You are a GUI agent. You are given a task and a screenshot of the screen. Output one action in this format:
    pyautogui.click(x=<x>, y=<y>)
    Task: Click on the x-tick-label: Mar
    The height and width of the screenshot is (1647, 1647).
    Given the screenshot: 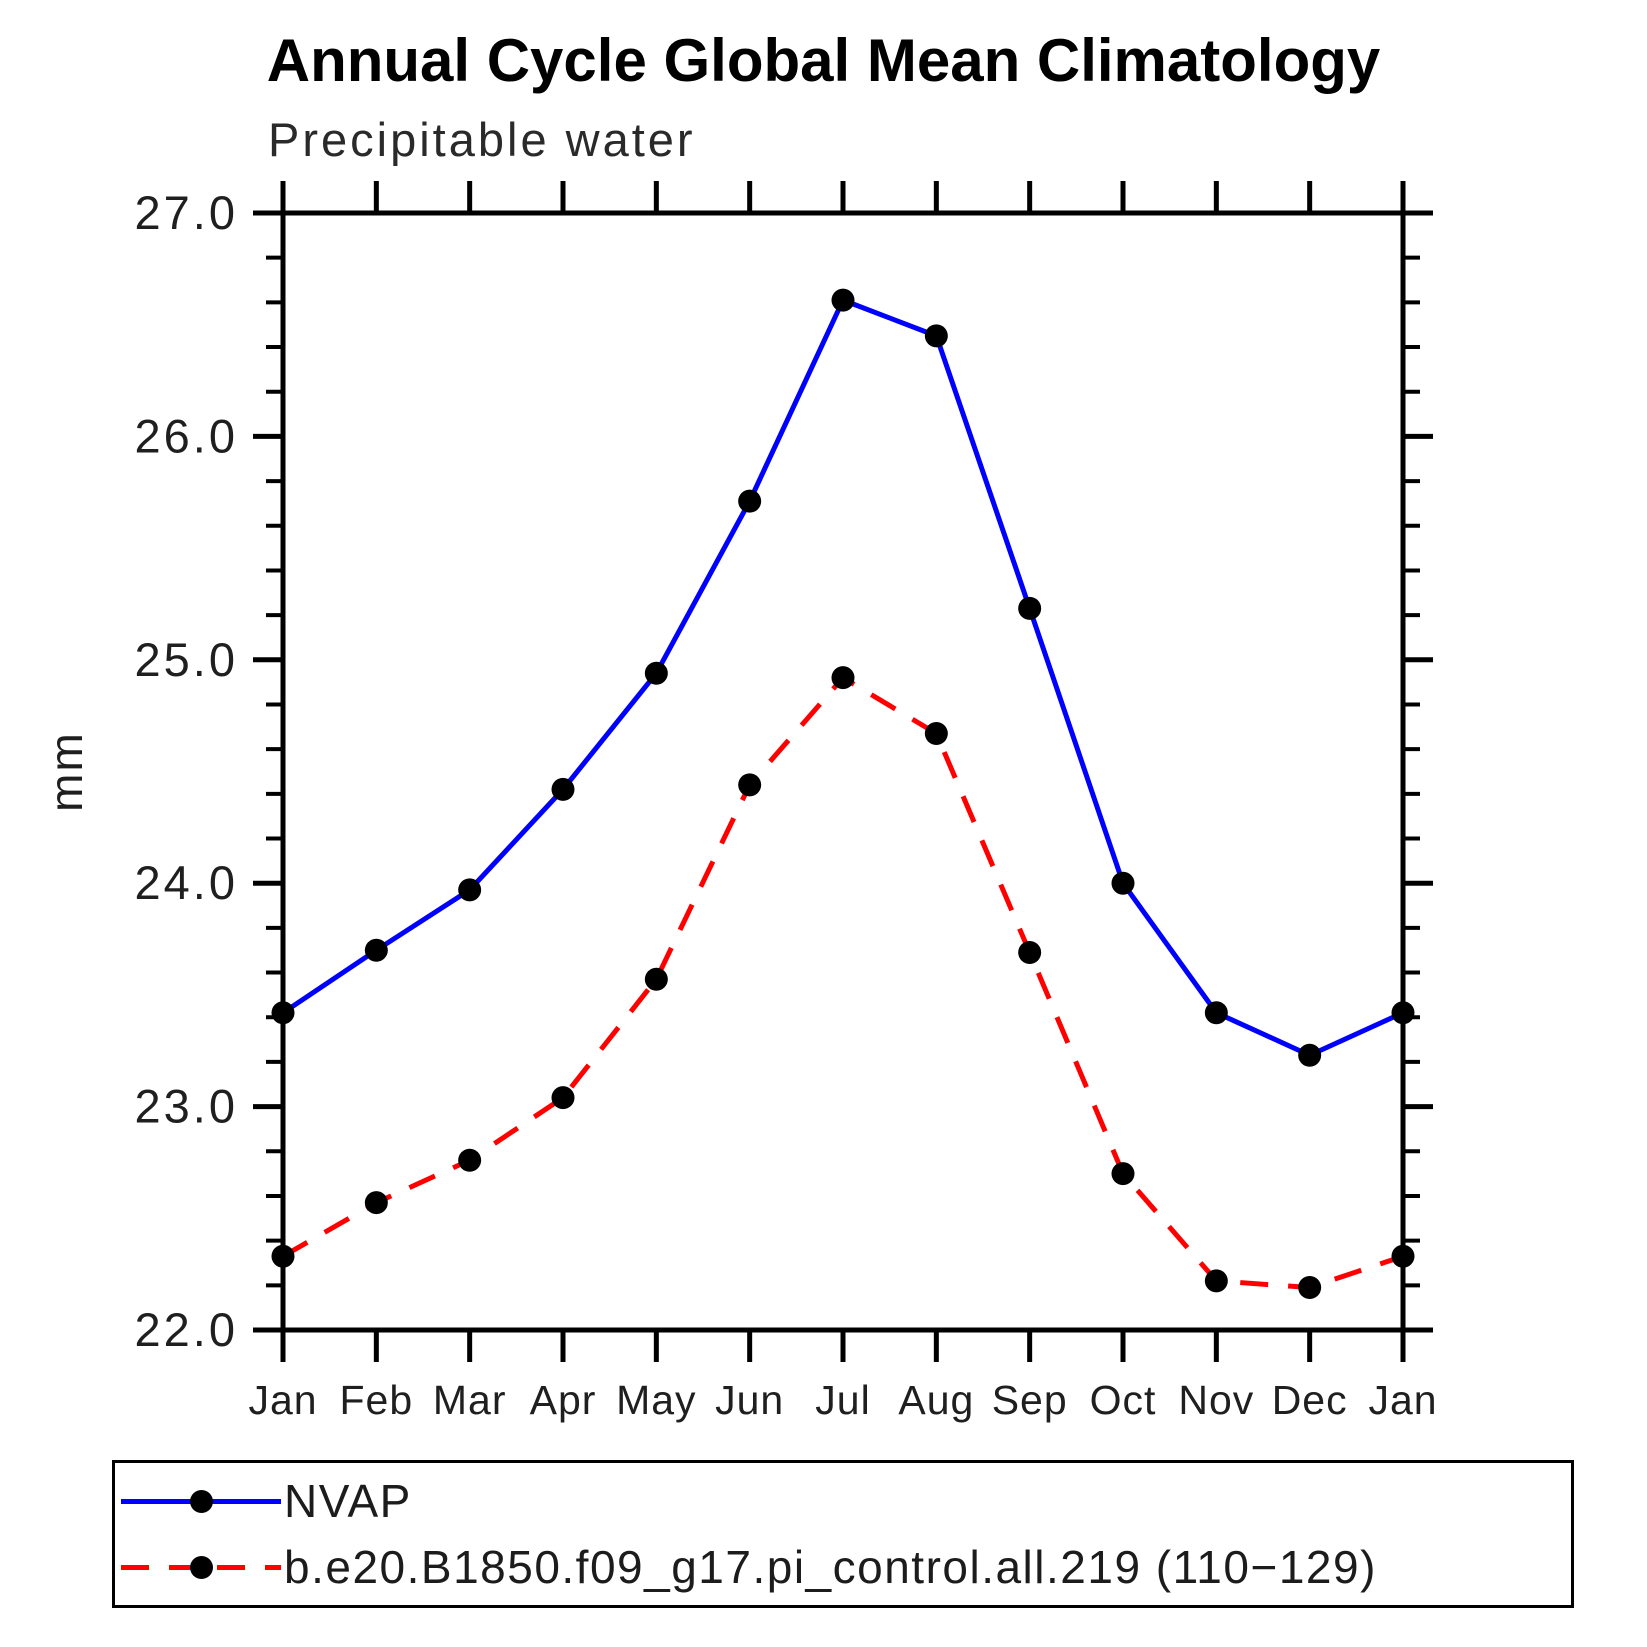 What is the action you would take?
    pyautogui.click(x=470, y=1400)
    